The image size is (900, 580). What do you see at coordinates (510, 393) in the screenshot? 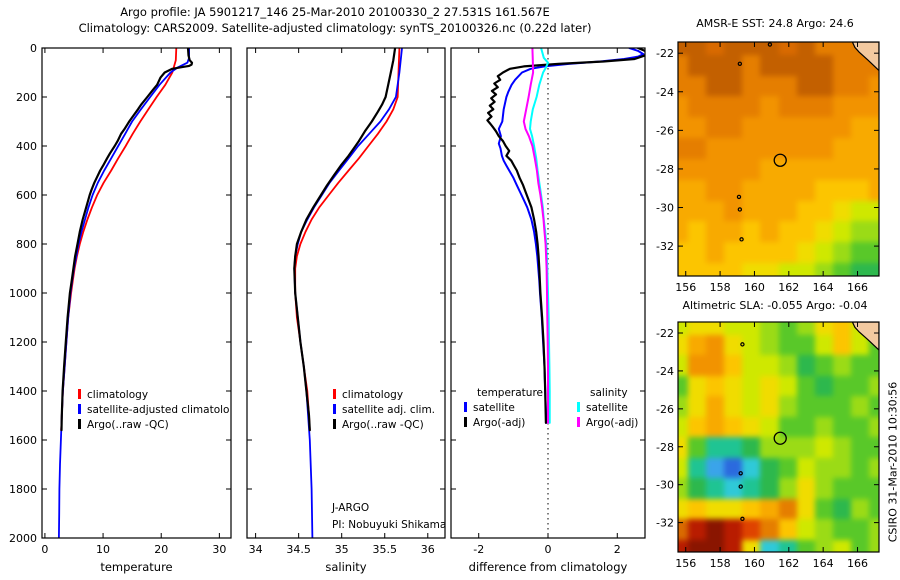
I see `legend-header: temperature` at bounding box center [510, 393].